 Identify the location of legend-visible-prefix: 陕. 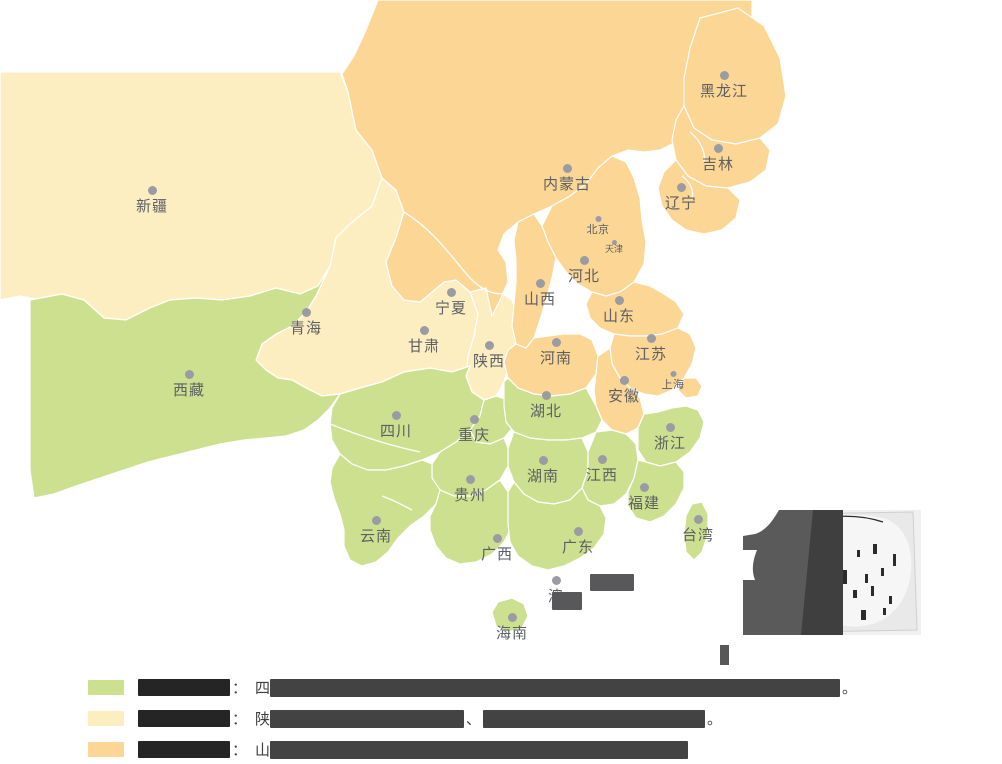
(263, 718).